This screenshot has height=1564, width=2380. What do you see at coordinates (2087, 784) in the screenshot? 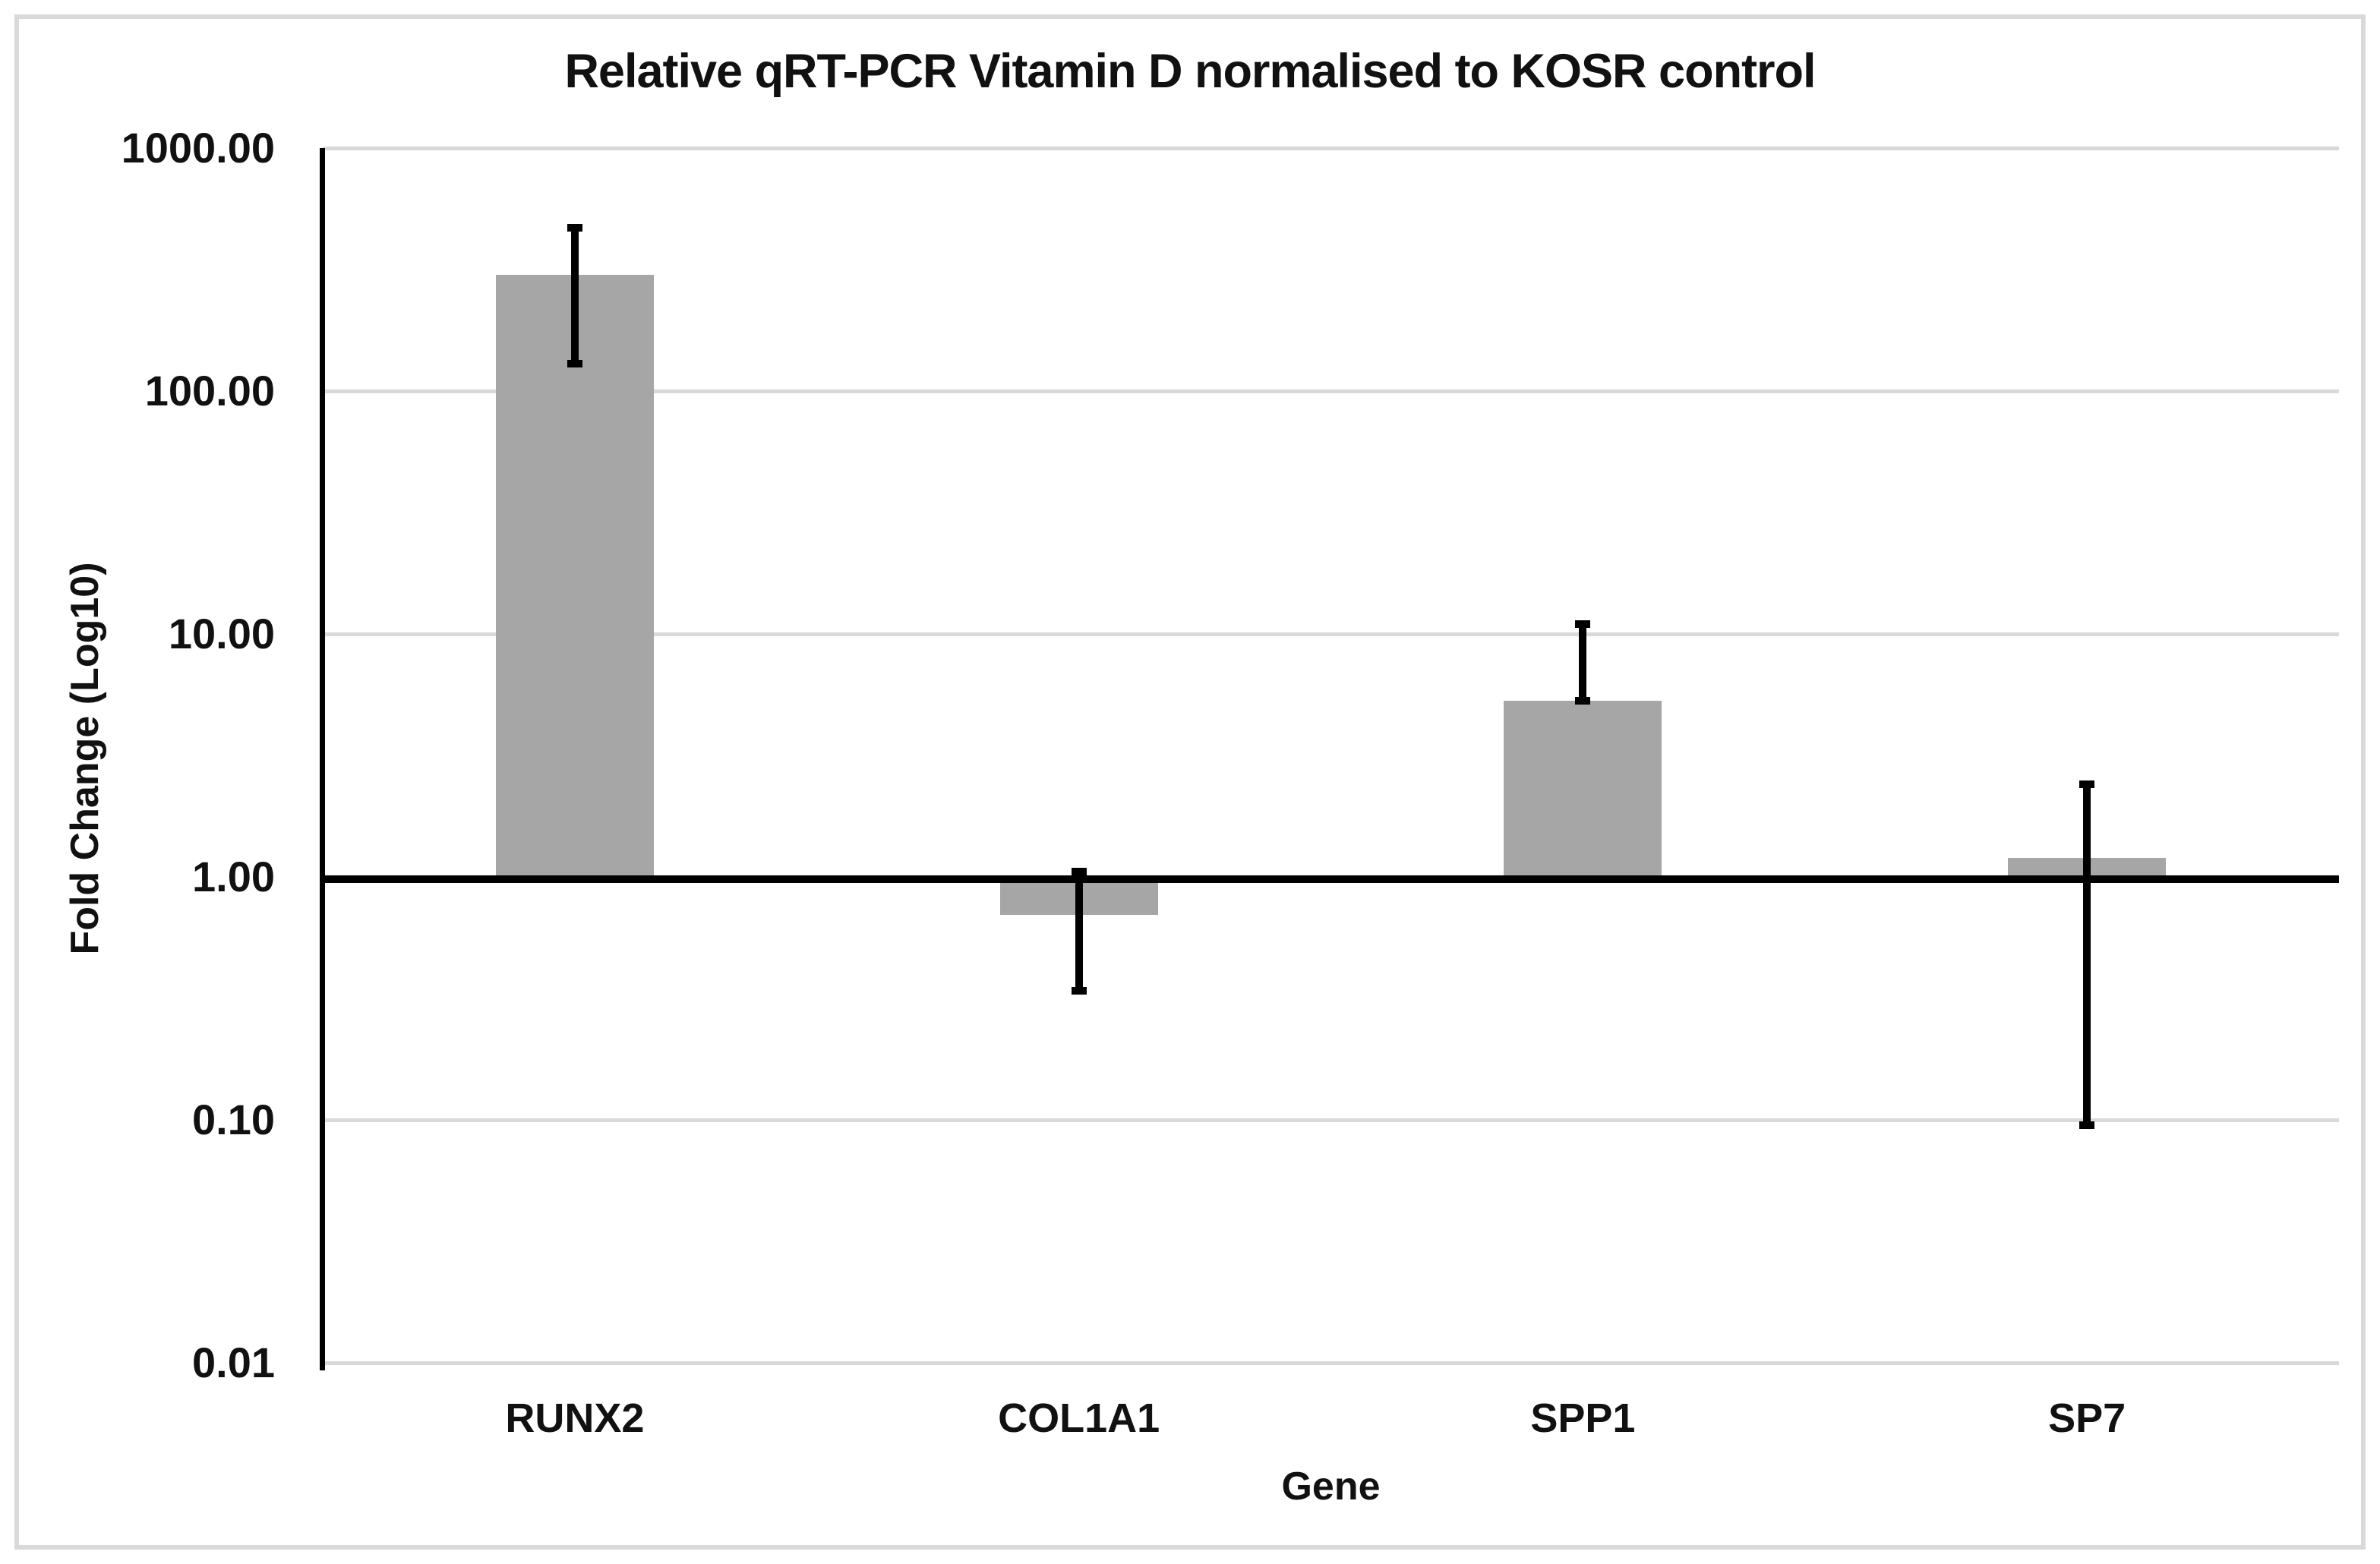
I see `error-cap-high-SP7` at bounding box center [2087, 784].